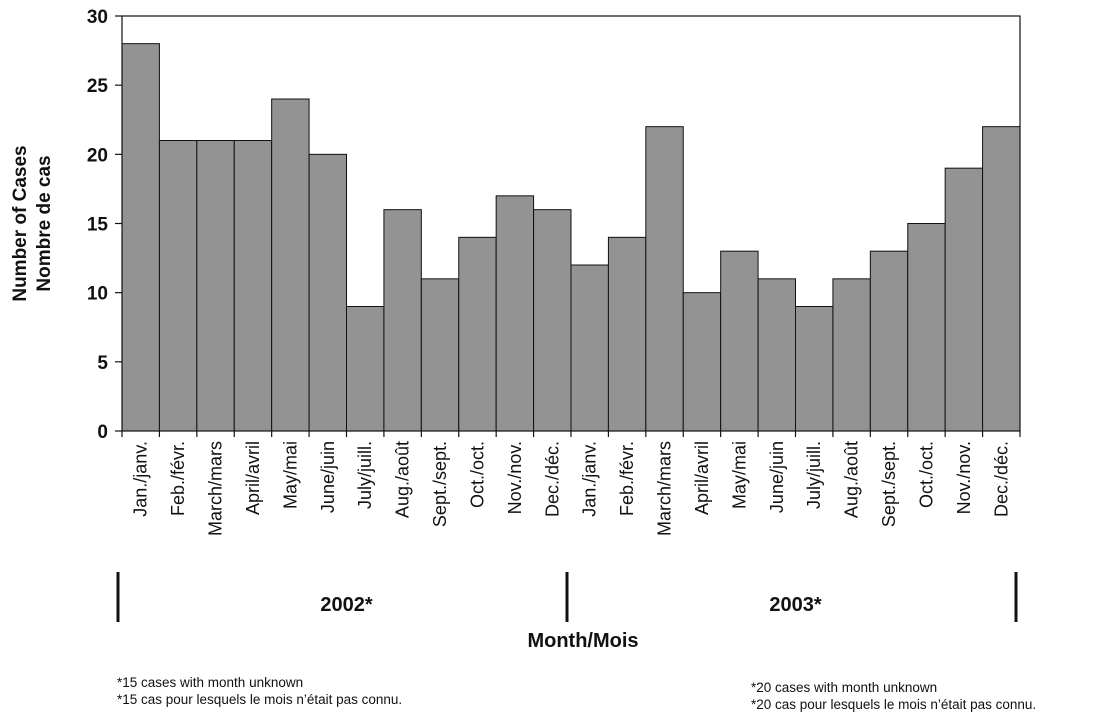  What do you see at coordinates (102, 432) in the screenshot?
I see `y-tick-label: 0` at bounding box center [102, 432].